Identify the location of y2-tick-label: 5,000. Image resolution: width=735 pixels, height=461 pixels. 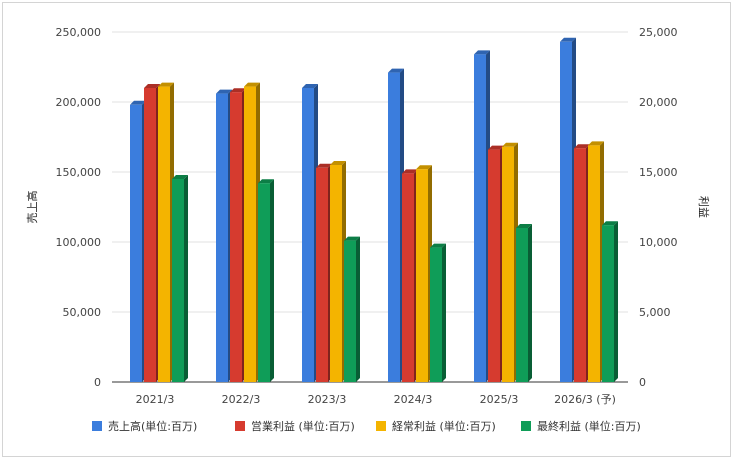
(655, 312).